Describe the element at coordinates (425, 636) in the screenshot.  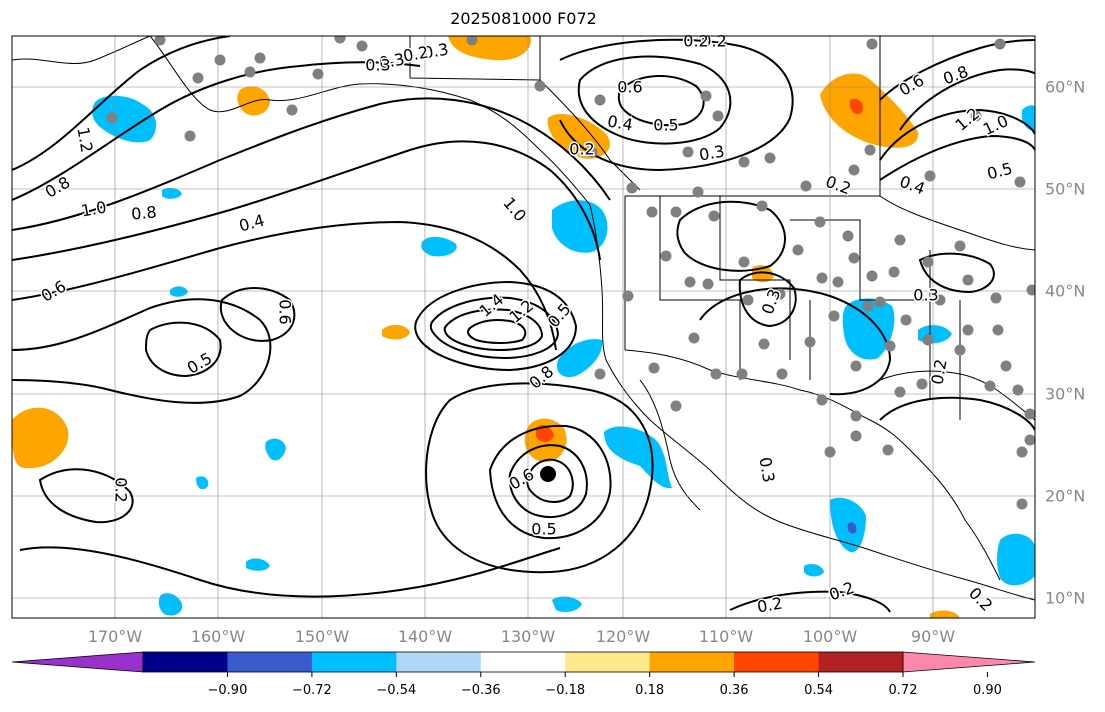
I see `longitude-label: 140°W` at that location.